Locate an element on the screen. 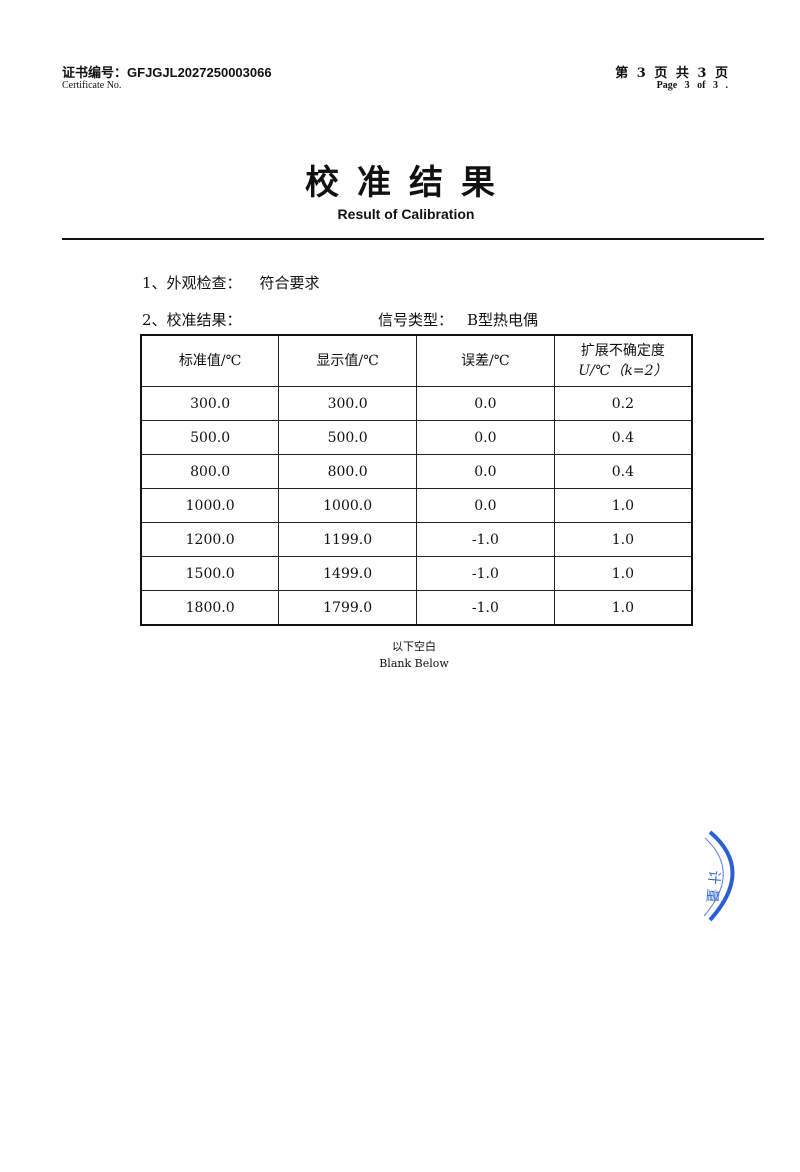 The height and width of the screenshot is (1172, 800). table-row: 1800.0 1799.0 -1.0 1.0 is located at coordinates (416, 608).